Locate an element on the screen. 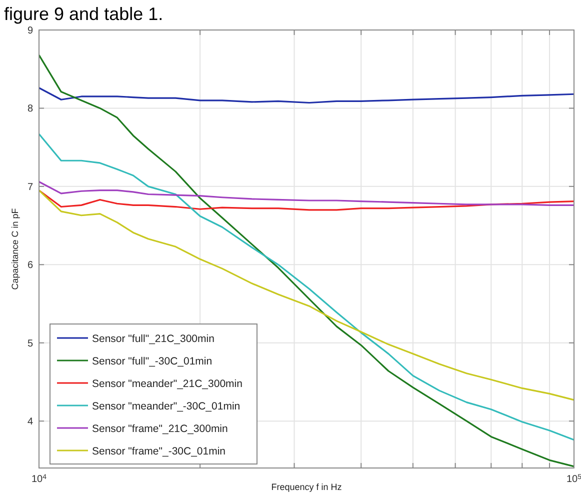 The height and width of the screenshot is (496, 581). legend-label: Sensor "frame"_21C_300min is located at coordinates (160, 429).